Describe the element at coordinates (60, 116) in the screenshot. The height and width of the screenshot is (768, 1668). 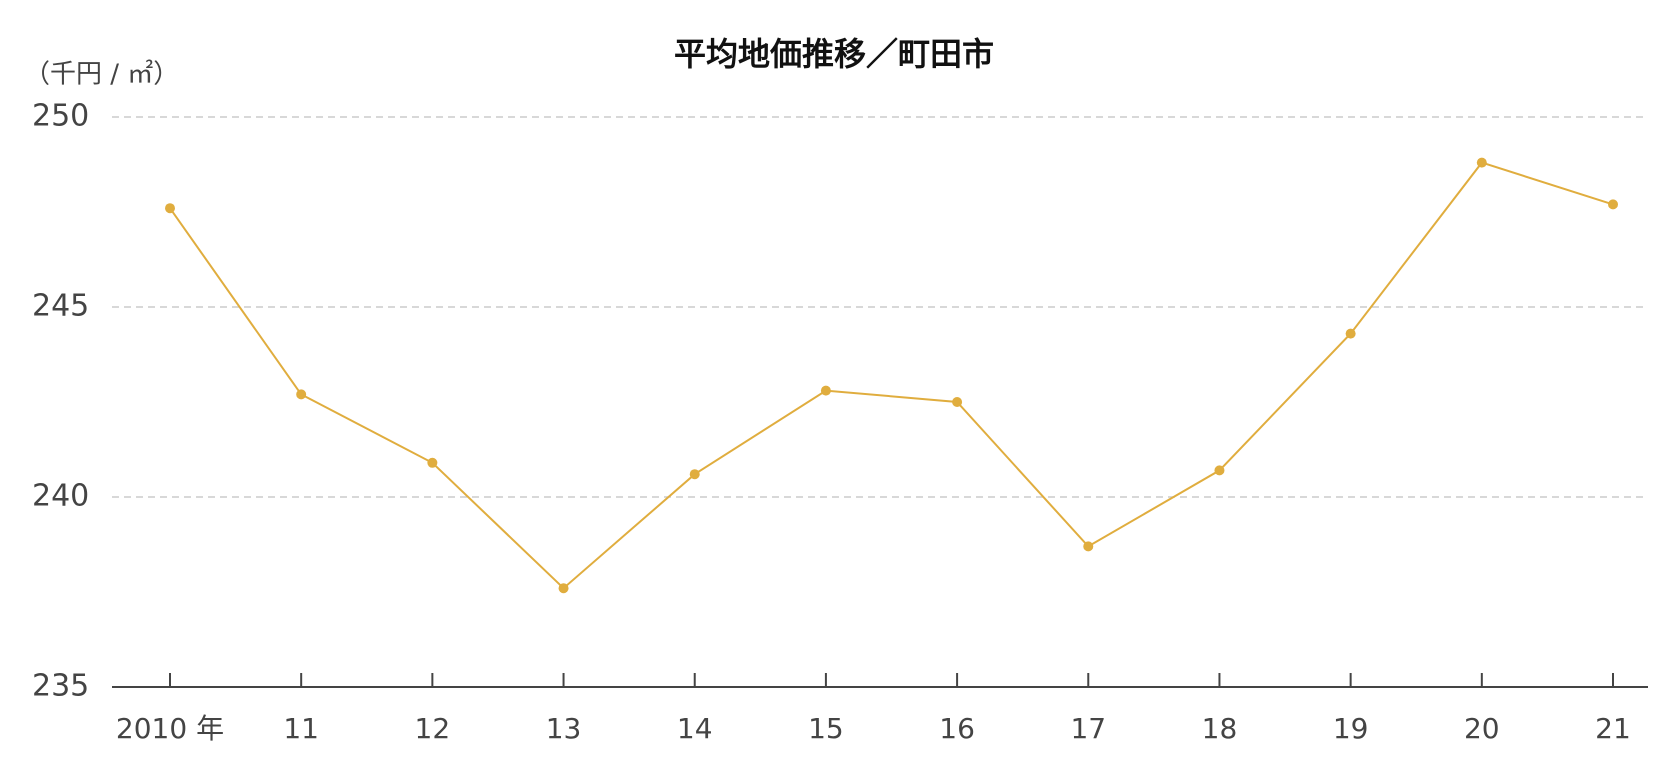
I see `y-tick-label: 250` at that location.